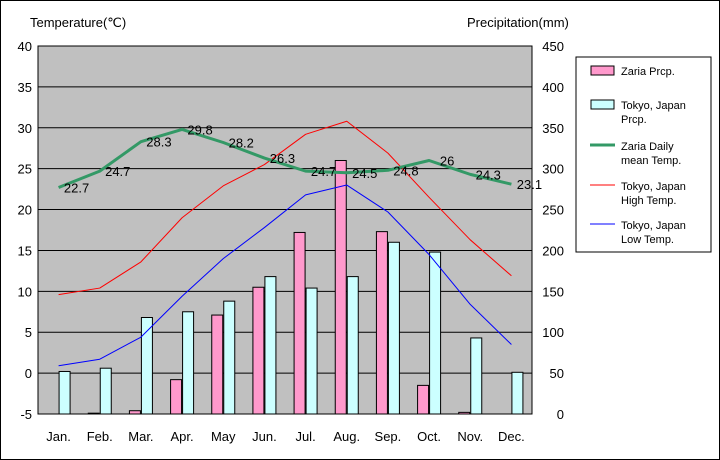 The height and width of the screenshot is (460, 720). What do you see at coordinates (553, 128) in the screenshot?
I see `right-tick-label: 350` at bounding box center [553, 128].